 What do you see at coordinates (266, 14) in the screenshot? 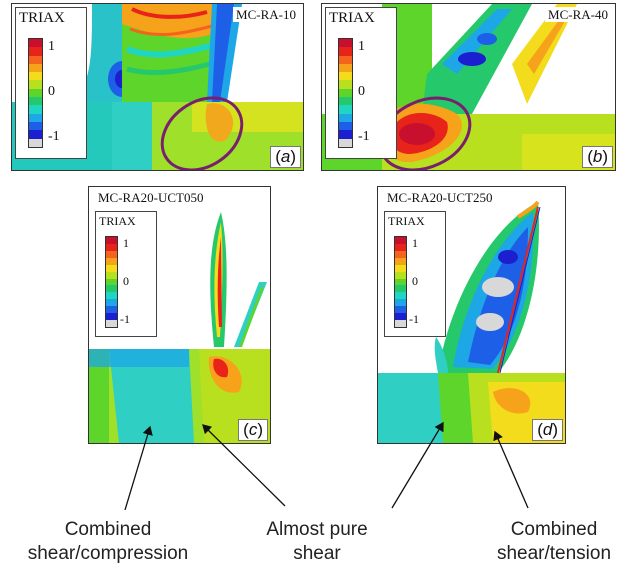
I see `panel-title: MC-RA-10` at bounding box center [266, 14].